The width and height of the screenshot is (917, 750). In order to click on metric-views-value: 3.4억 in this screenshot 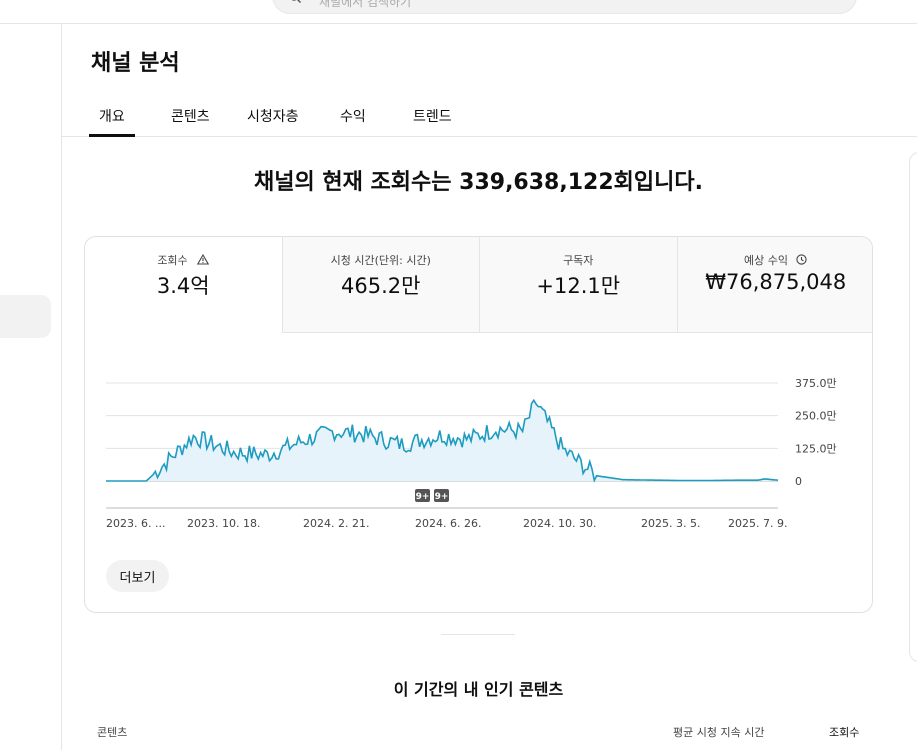, I will do `click(183, 286)`.